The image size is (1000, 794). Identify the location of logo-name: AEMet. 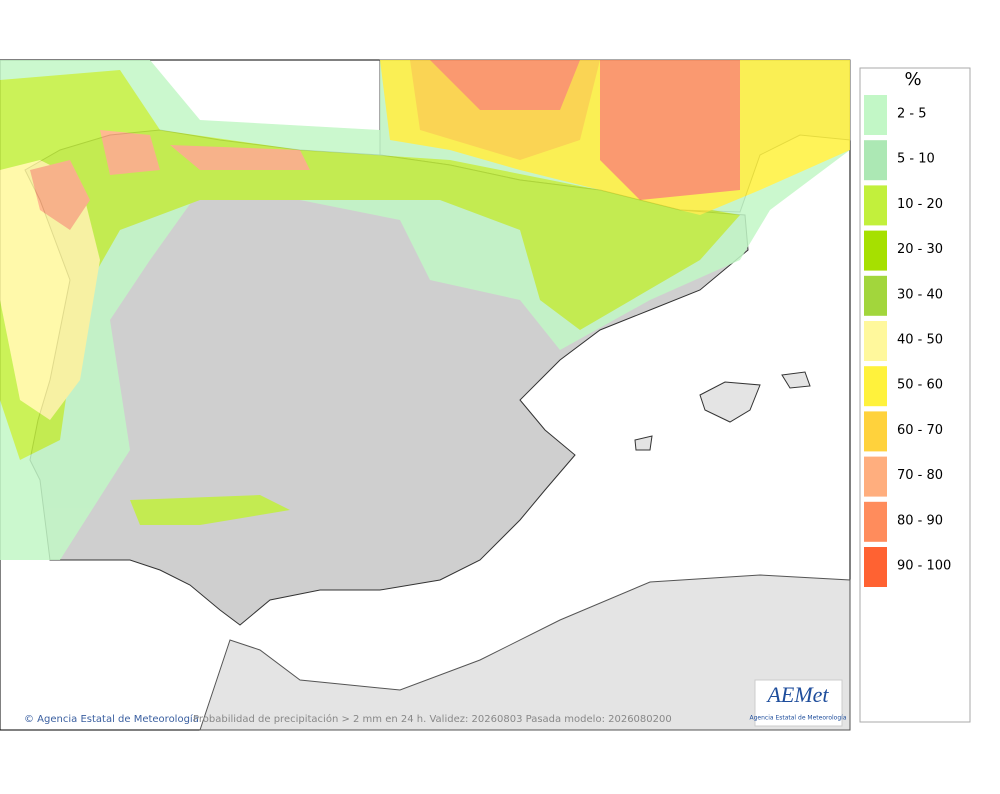
(797, 694).